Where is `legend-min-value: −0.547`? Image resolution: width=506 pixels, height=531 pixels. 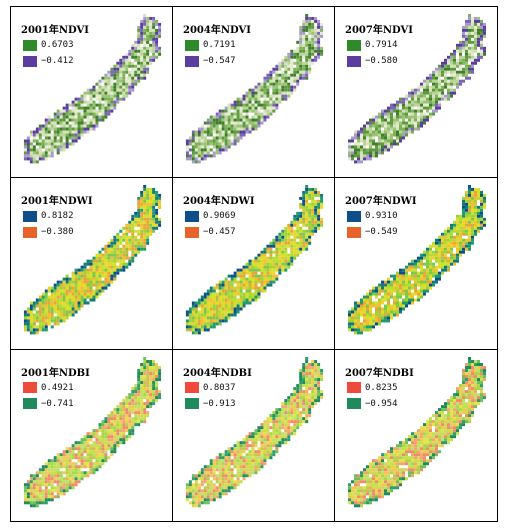 legend-min-value: −0.547 is located at coordinates (219, 61).